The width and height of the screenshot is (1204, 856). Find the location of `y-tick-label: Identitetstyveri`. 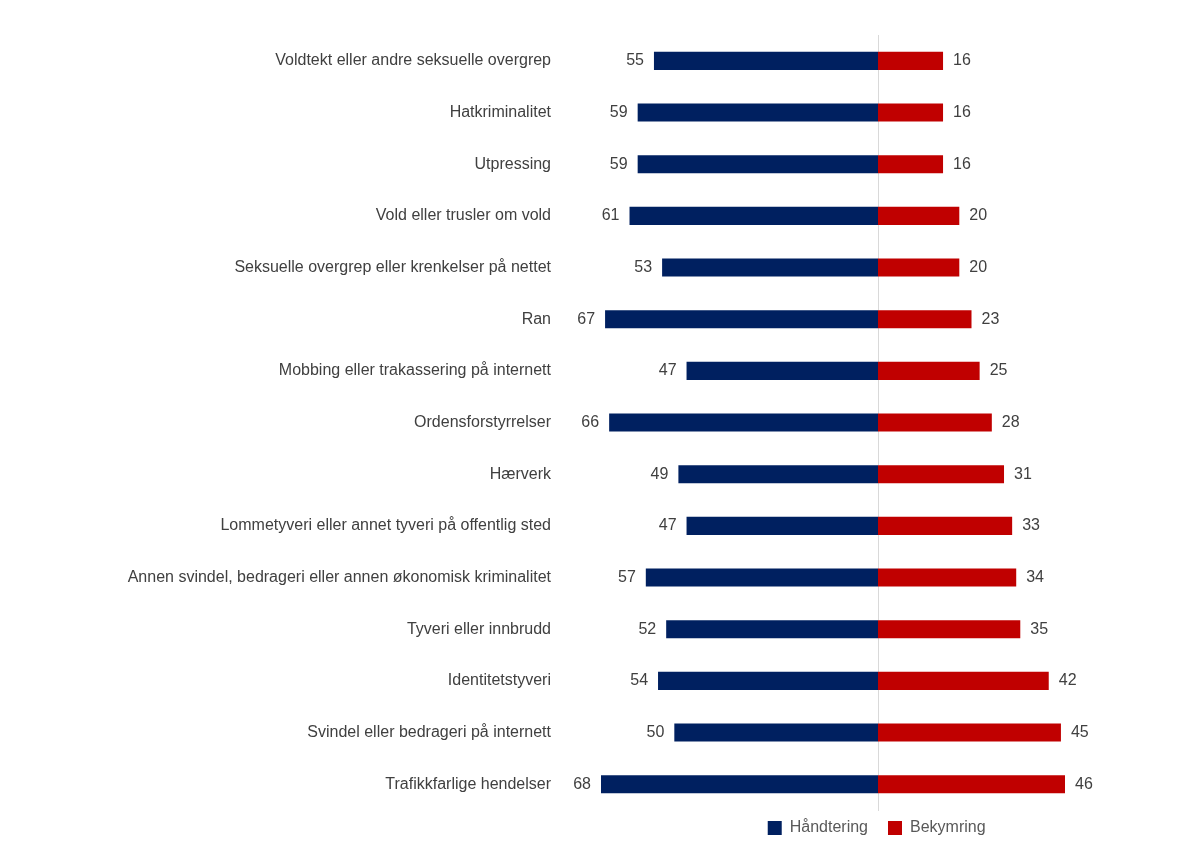

y-tick-label: Identitetstyveri is located at coordinates (499, 680).